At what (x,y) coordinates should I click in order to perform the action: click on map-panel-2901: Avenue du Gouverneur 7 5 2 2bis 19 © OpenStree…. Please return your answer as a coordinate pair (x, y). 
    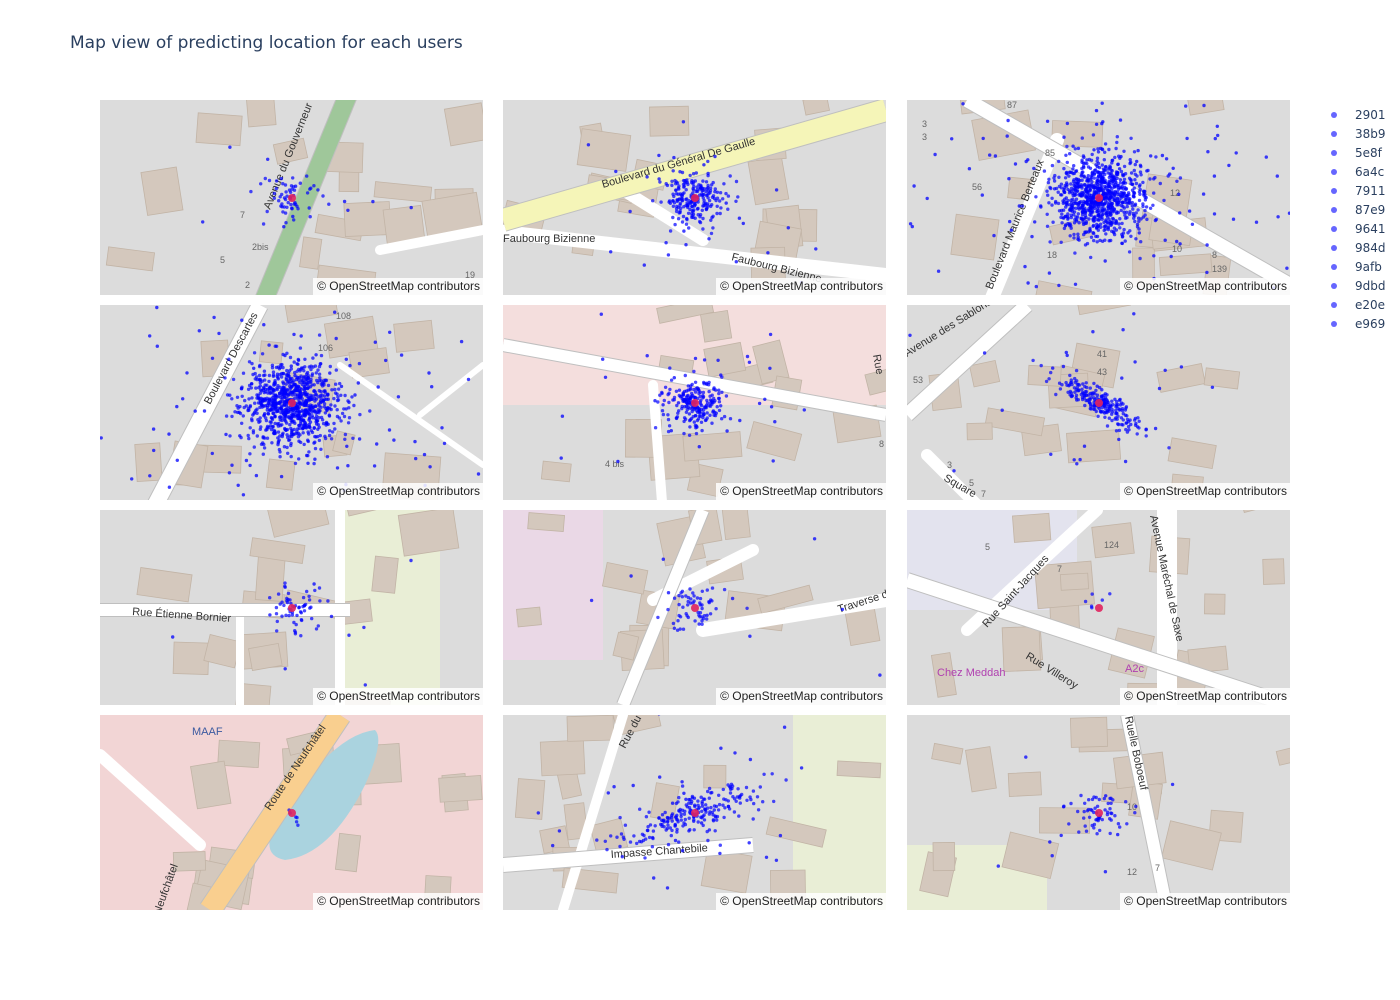
    Looking at the image, I should click on (291, 197).